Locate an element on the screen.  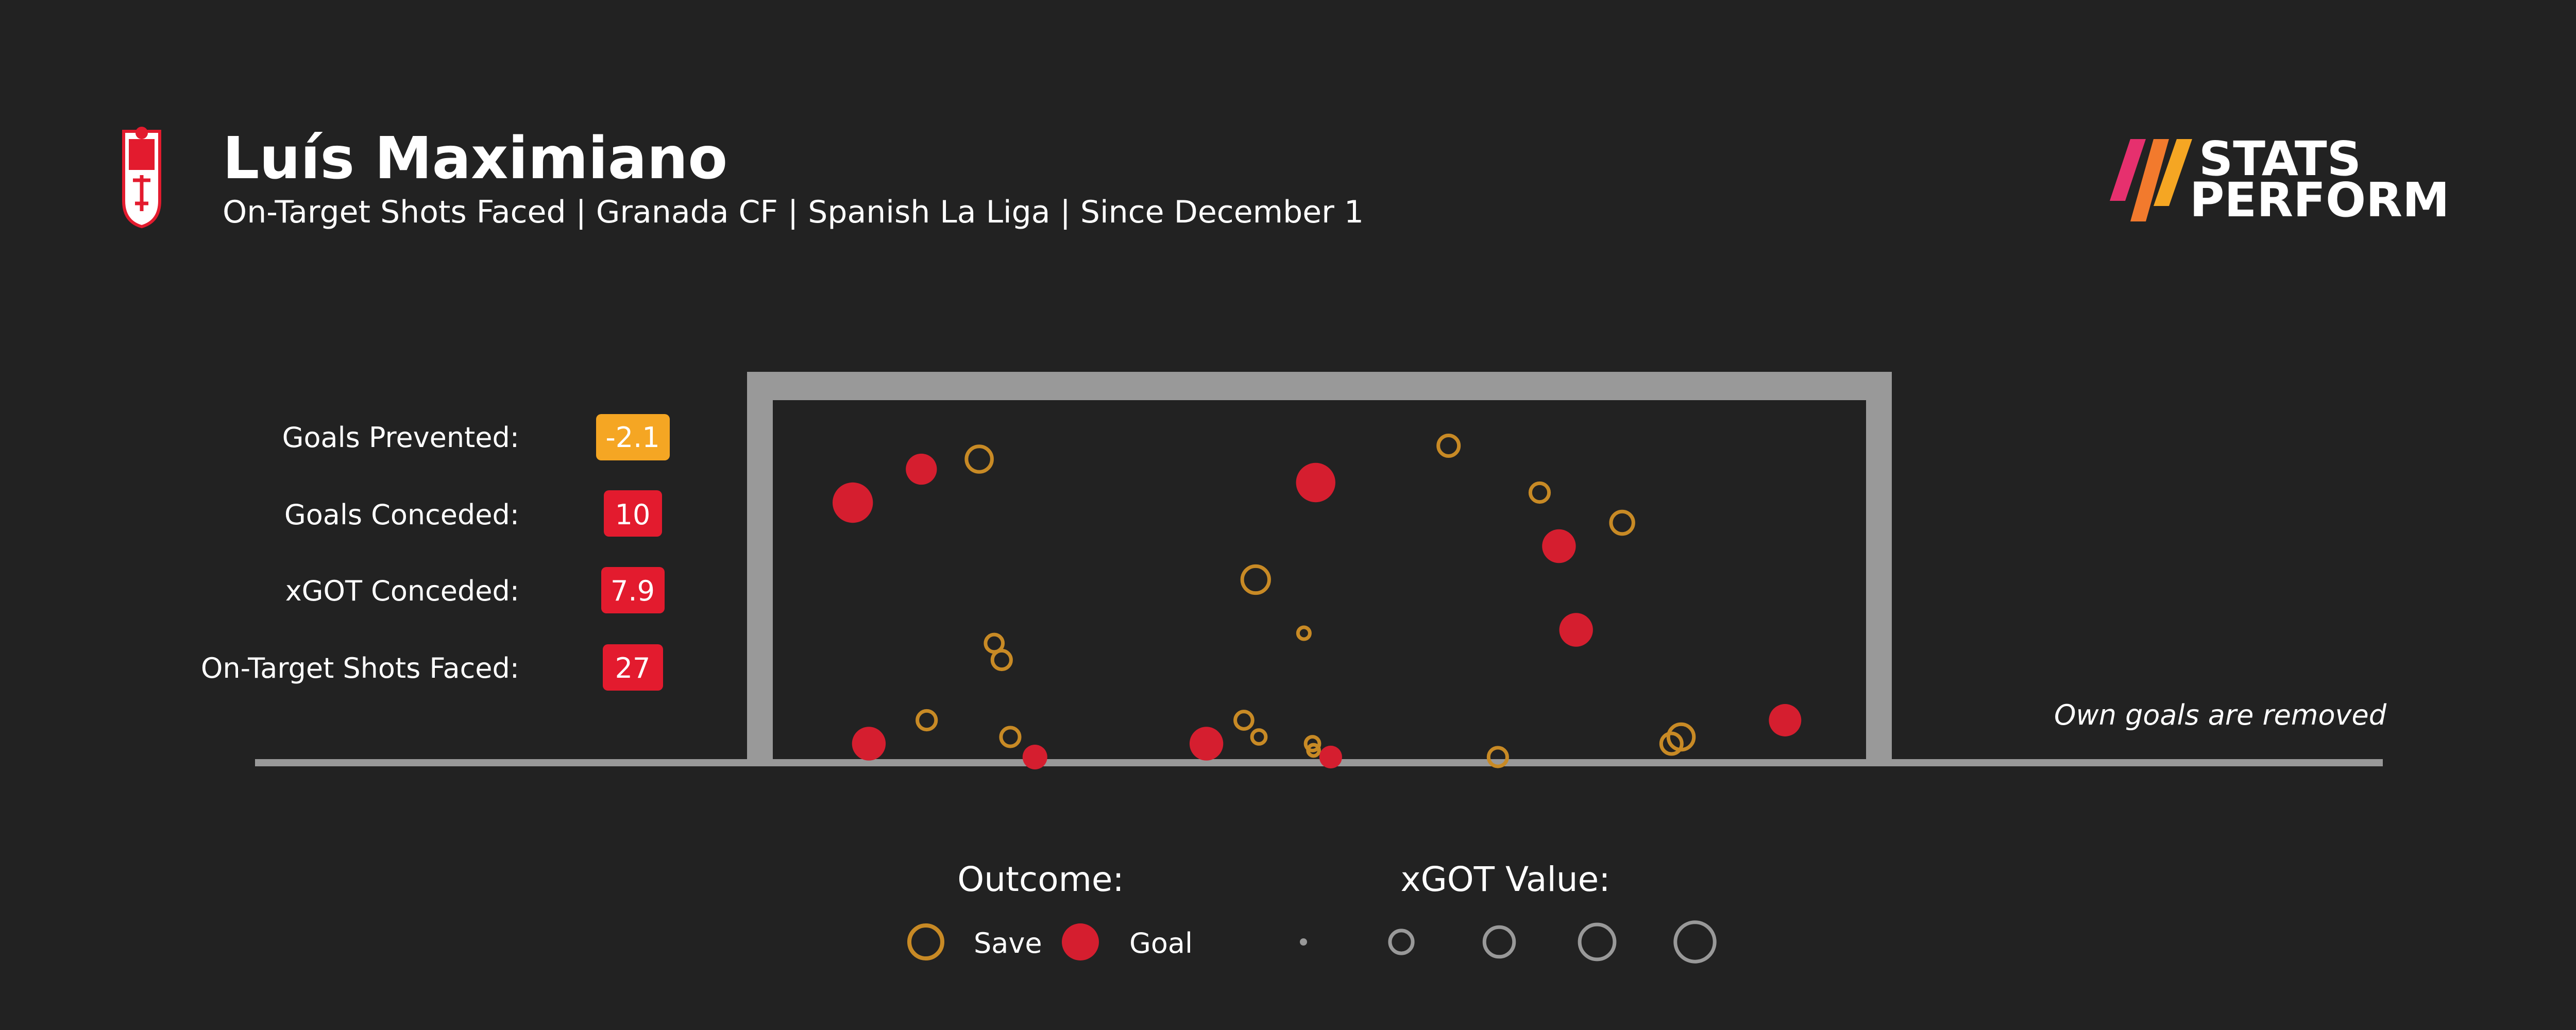
stat-value: -2.1 is located at coordinates (632, 437).